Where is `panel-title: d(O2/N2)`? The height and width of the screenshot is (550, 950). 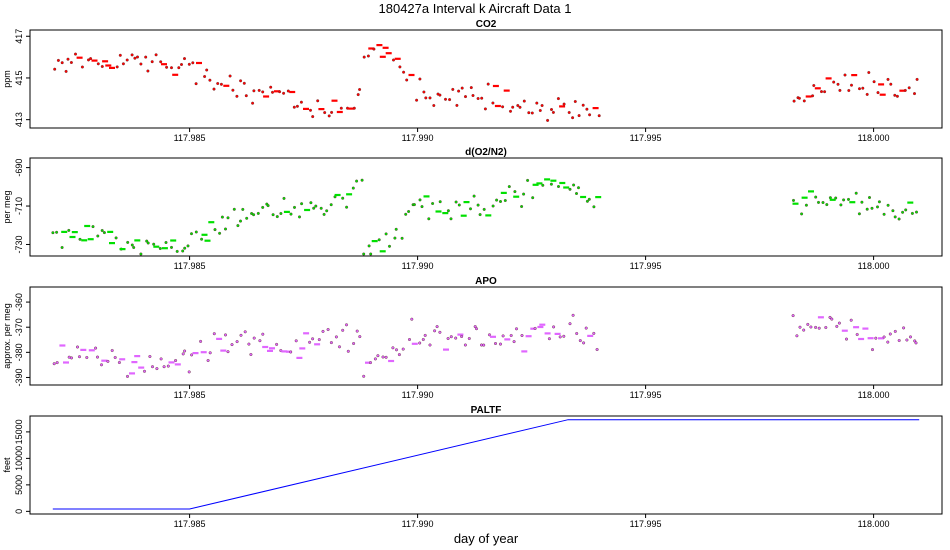
panel-title: d(O2/N2) is located at coordinates (486, 152).